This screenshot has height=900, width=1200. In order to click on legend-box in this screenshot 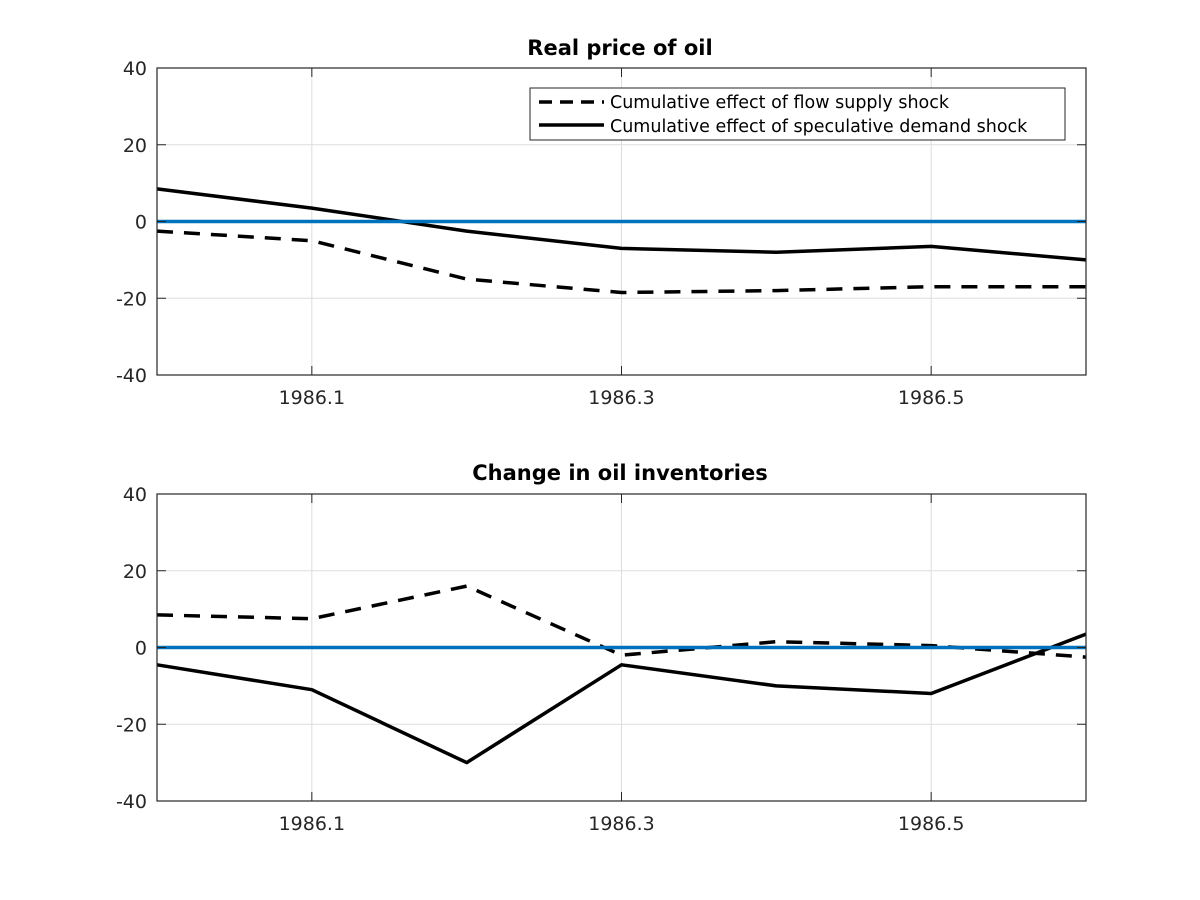, I will do `click(797, 114)`.